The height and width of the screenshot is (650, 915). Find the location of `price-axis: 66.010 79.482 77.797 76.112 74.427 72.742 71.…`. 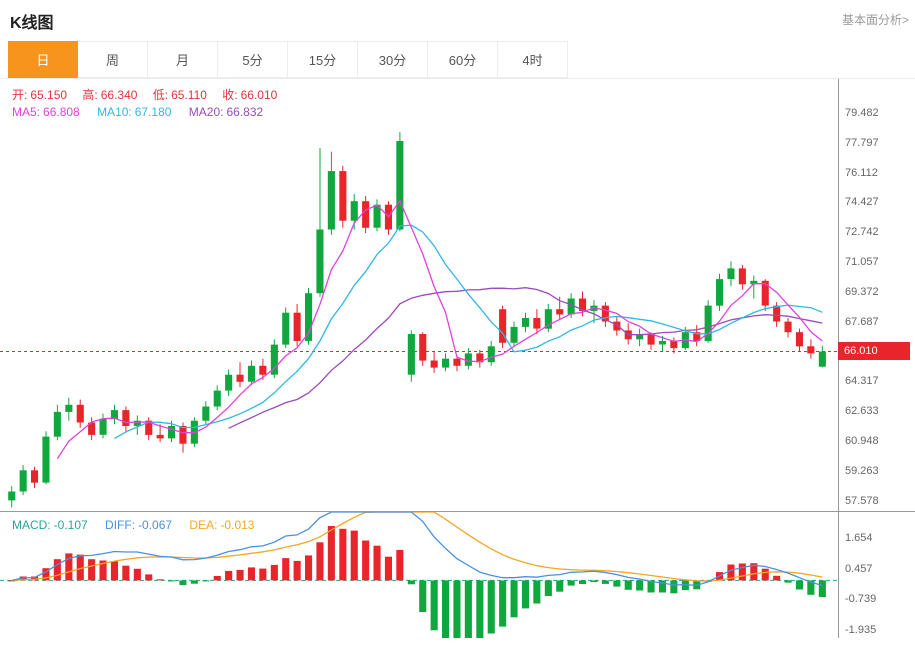

price-axis: 66.010 79.482 77.797 76.112 74.427 72.742 71.… is located at coordinates (876, 295).